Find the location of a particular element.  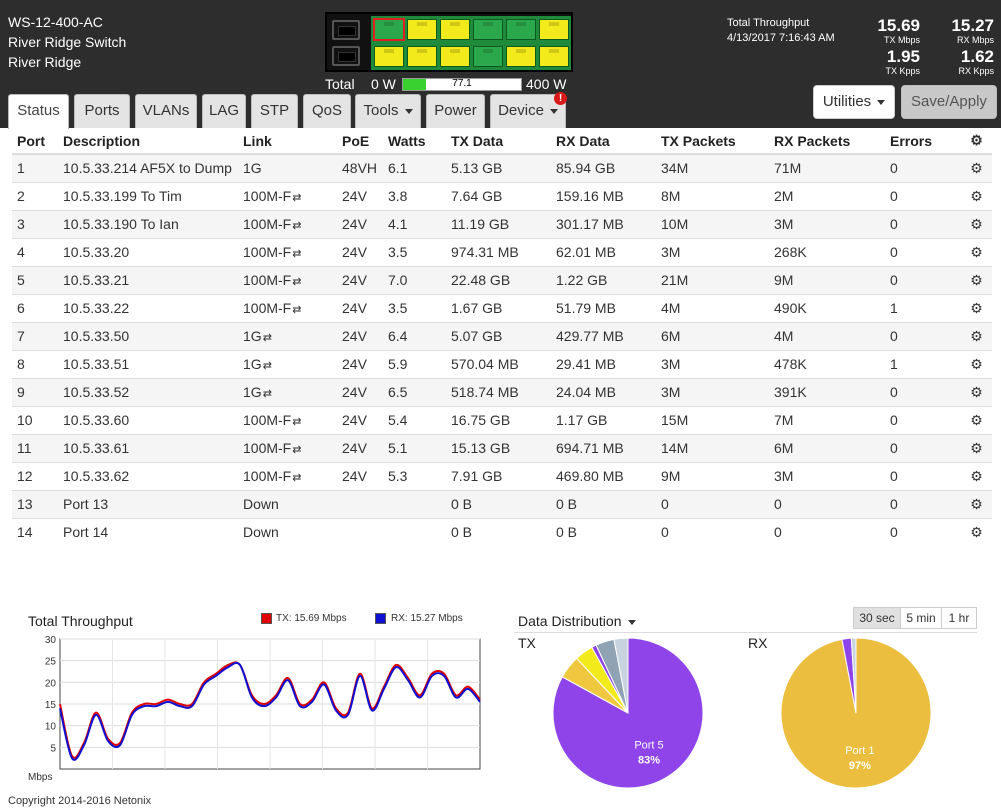

tab-power-label: Power is located at coordinates (455, 110).